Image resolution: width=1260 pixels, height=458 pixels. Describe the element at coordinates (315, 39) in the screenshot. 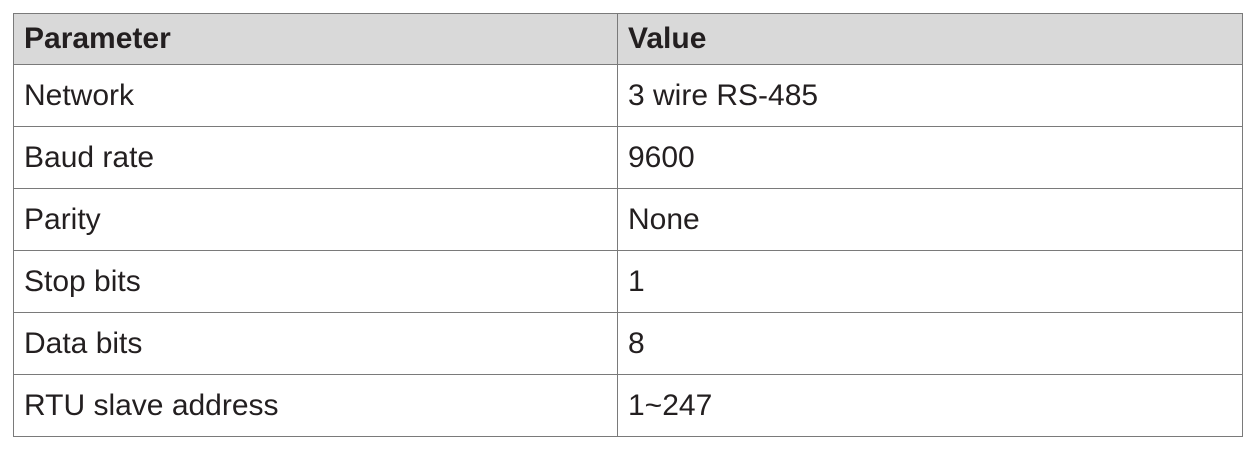

I see `column-header-parameter: Parameter` at that location.